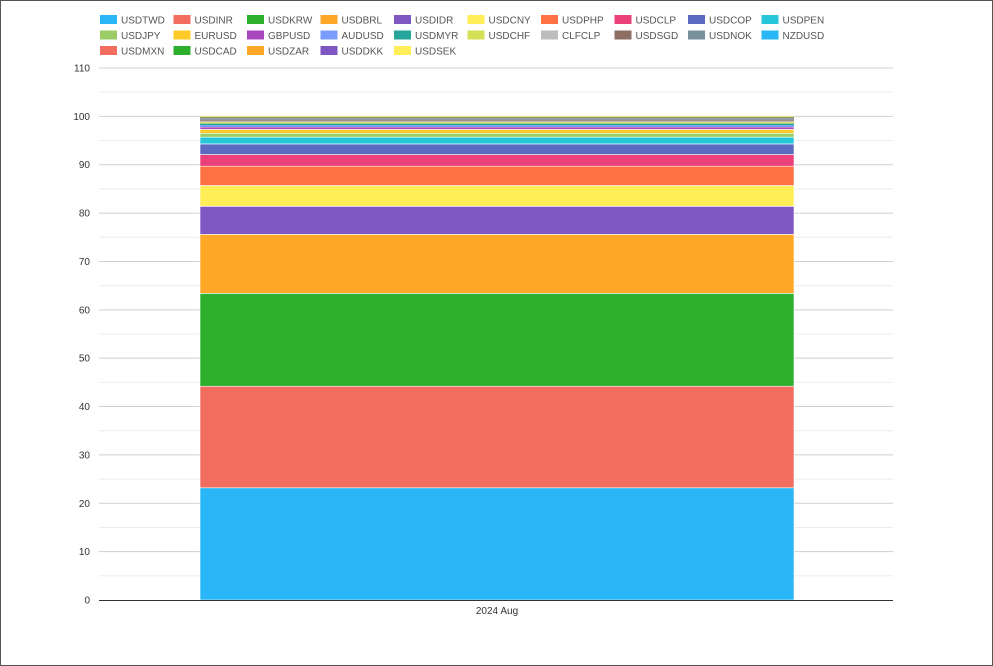 Image resolution: width=993 pixels, height=666 pixels. I want to click on legend-item: USDNOK, so click(720, 36).